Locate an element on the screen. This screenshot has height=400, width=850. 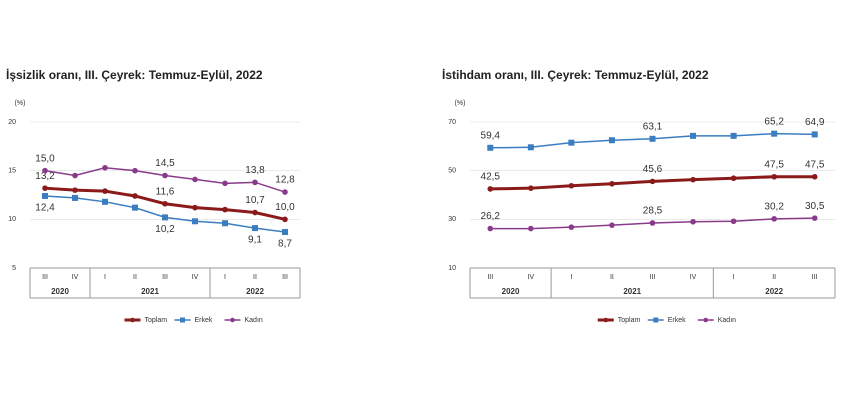
value-label: 42,5 is located at coordinates (491, 177).